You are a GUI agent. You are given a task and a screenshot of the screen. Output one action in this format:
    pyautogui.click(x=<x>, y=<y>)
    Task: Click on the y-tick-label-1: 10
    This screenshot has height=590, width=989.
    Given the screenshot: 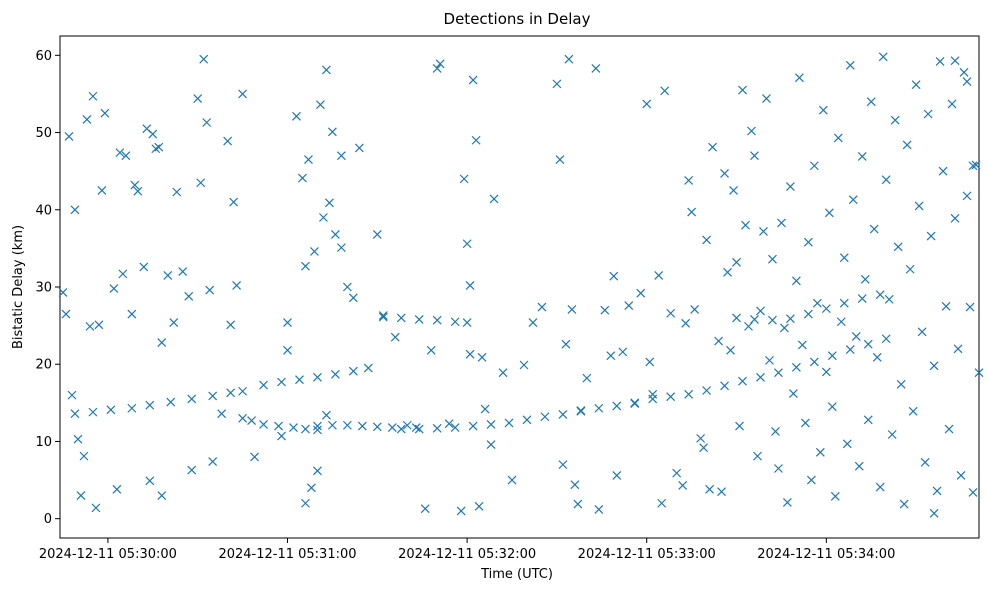 What is the action you would take?
    pyautogui.click(x=43, y=442)
    